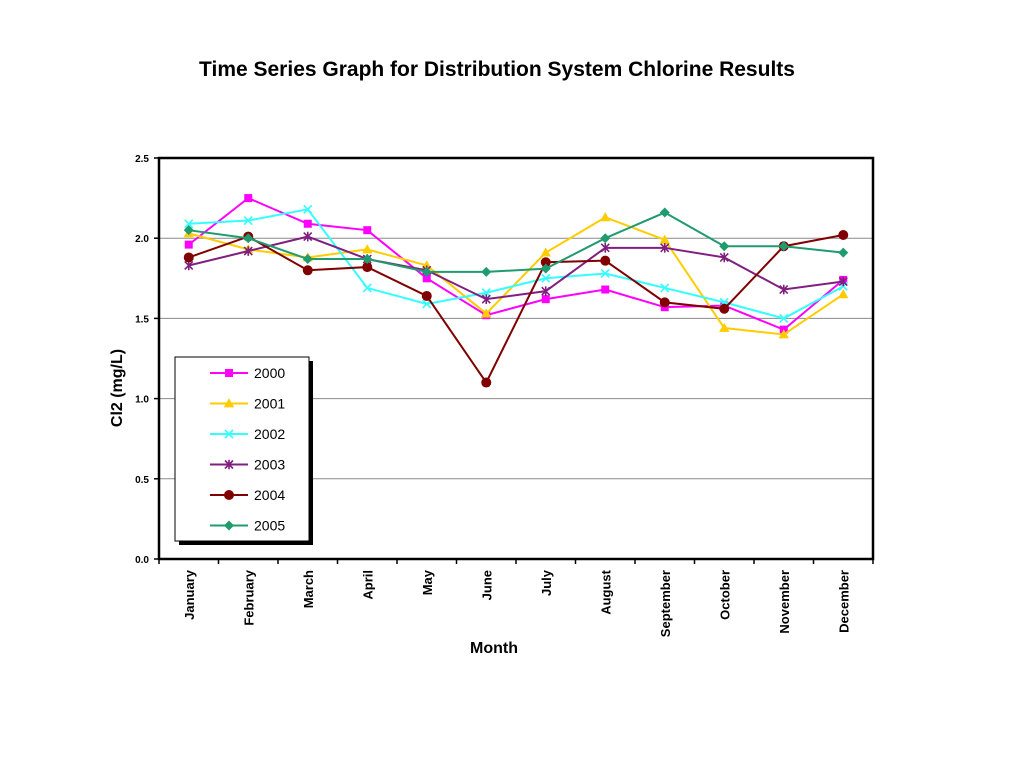 This screenshot has width=1024, height=768. Describe the element at coordinates (247, 404) in the screenshot. I see `legend-item-2001: 2001` at that location.